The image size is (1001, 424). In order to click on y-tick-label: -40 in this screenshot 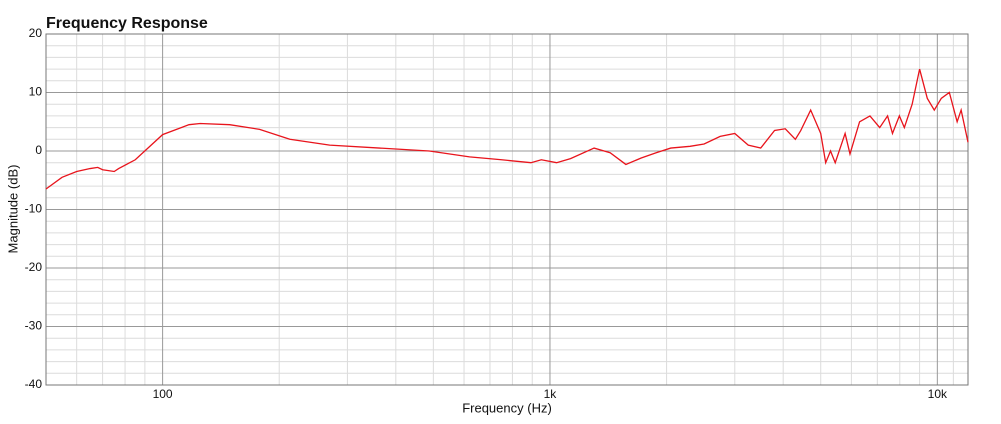, I will do `click(34, 384)`.